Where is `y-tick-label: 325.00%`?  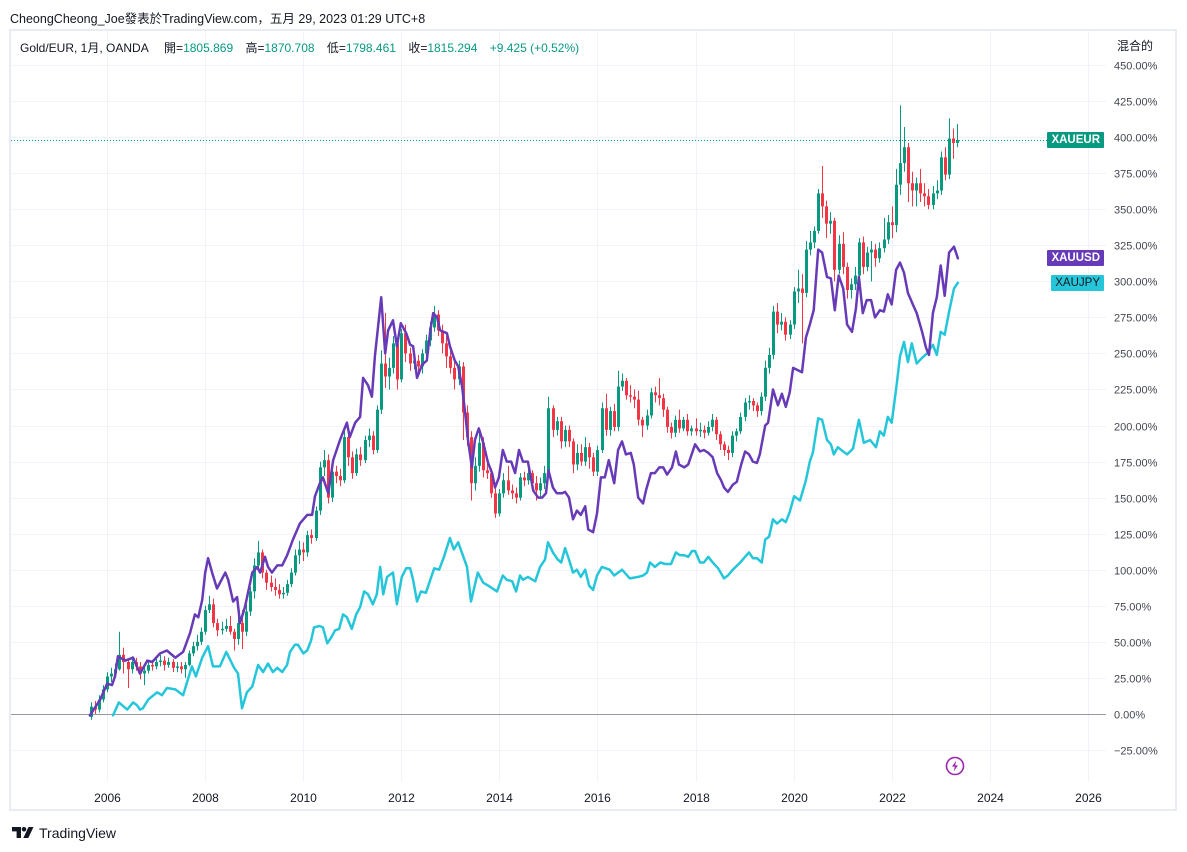 y-tick-label: 325.00% is located at coordinates (1136, 247).